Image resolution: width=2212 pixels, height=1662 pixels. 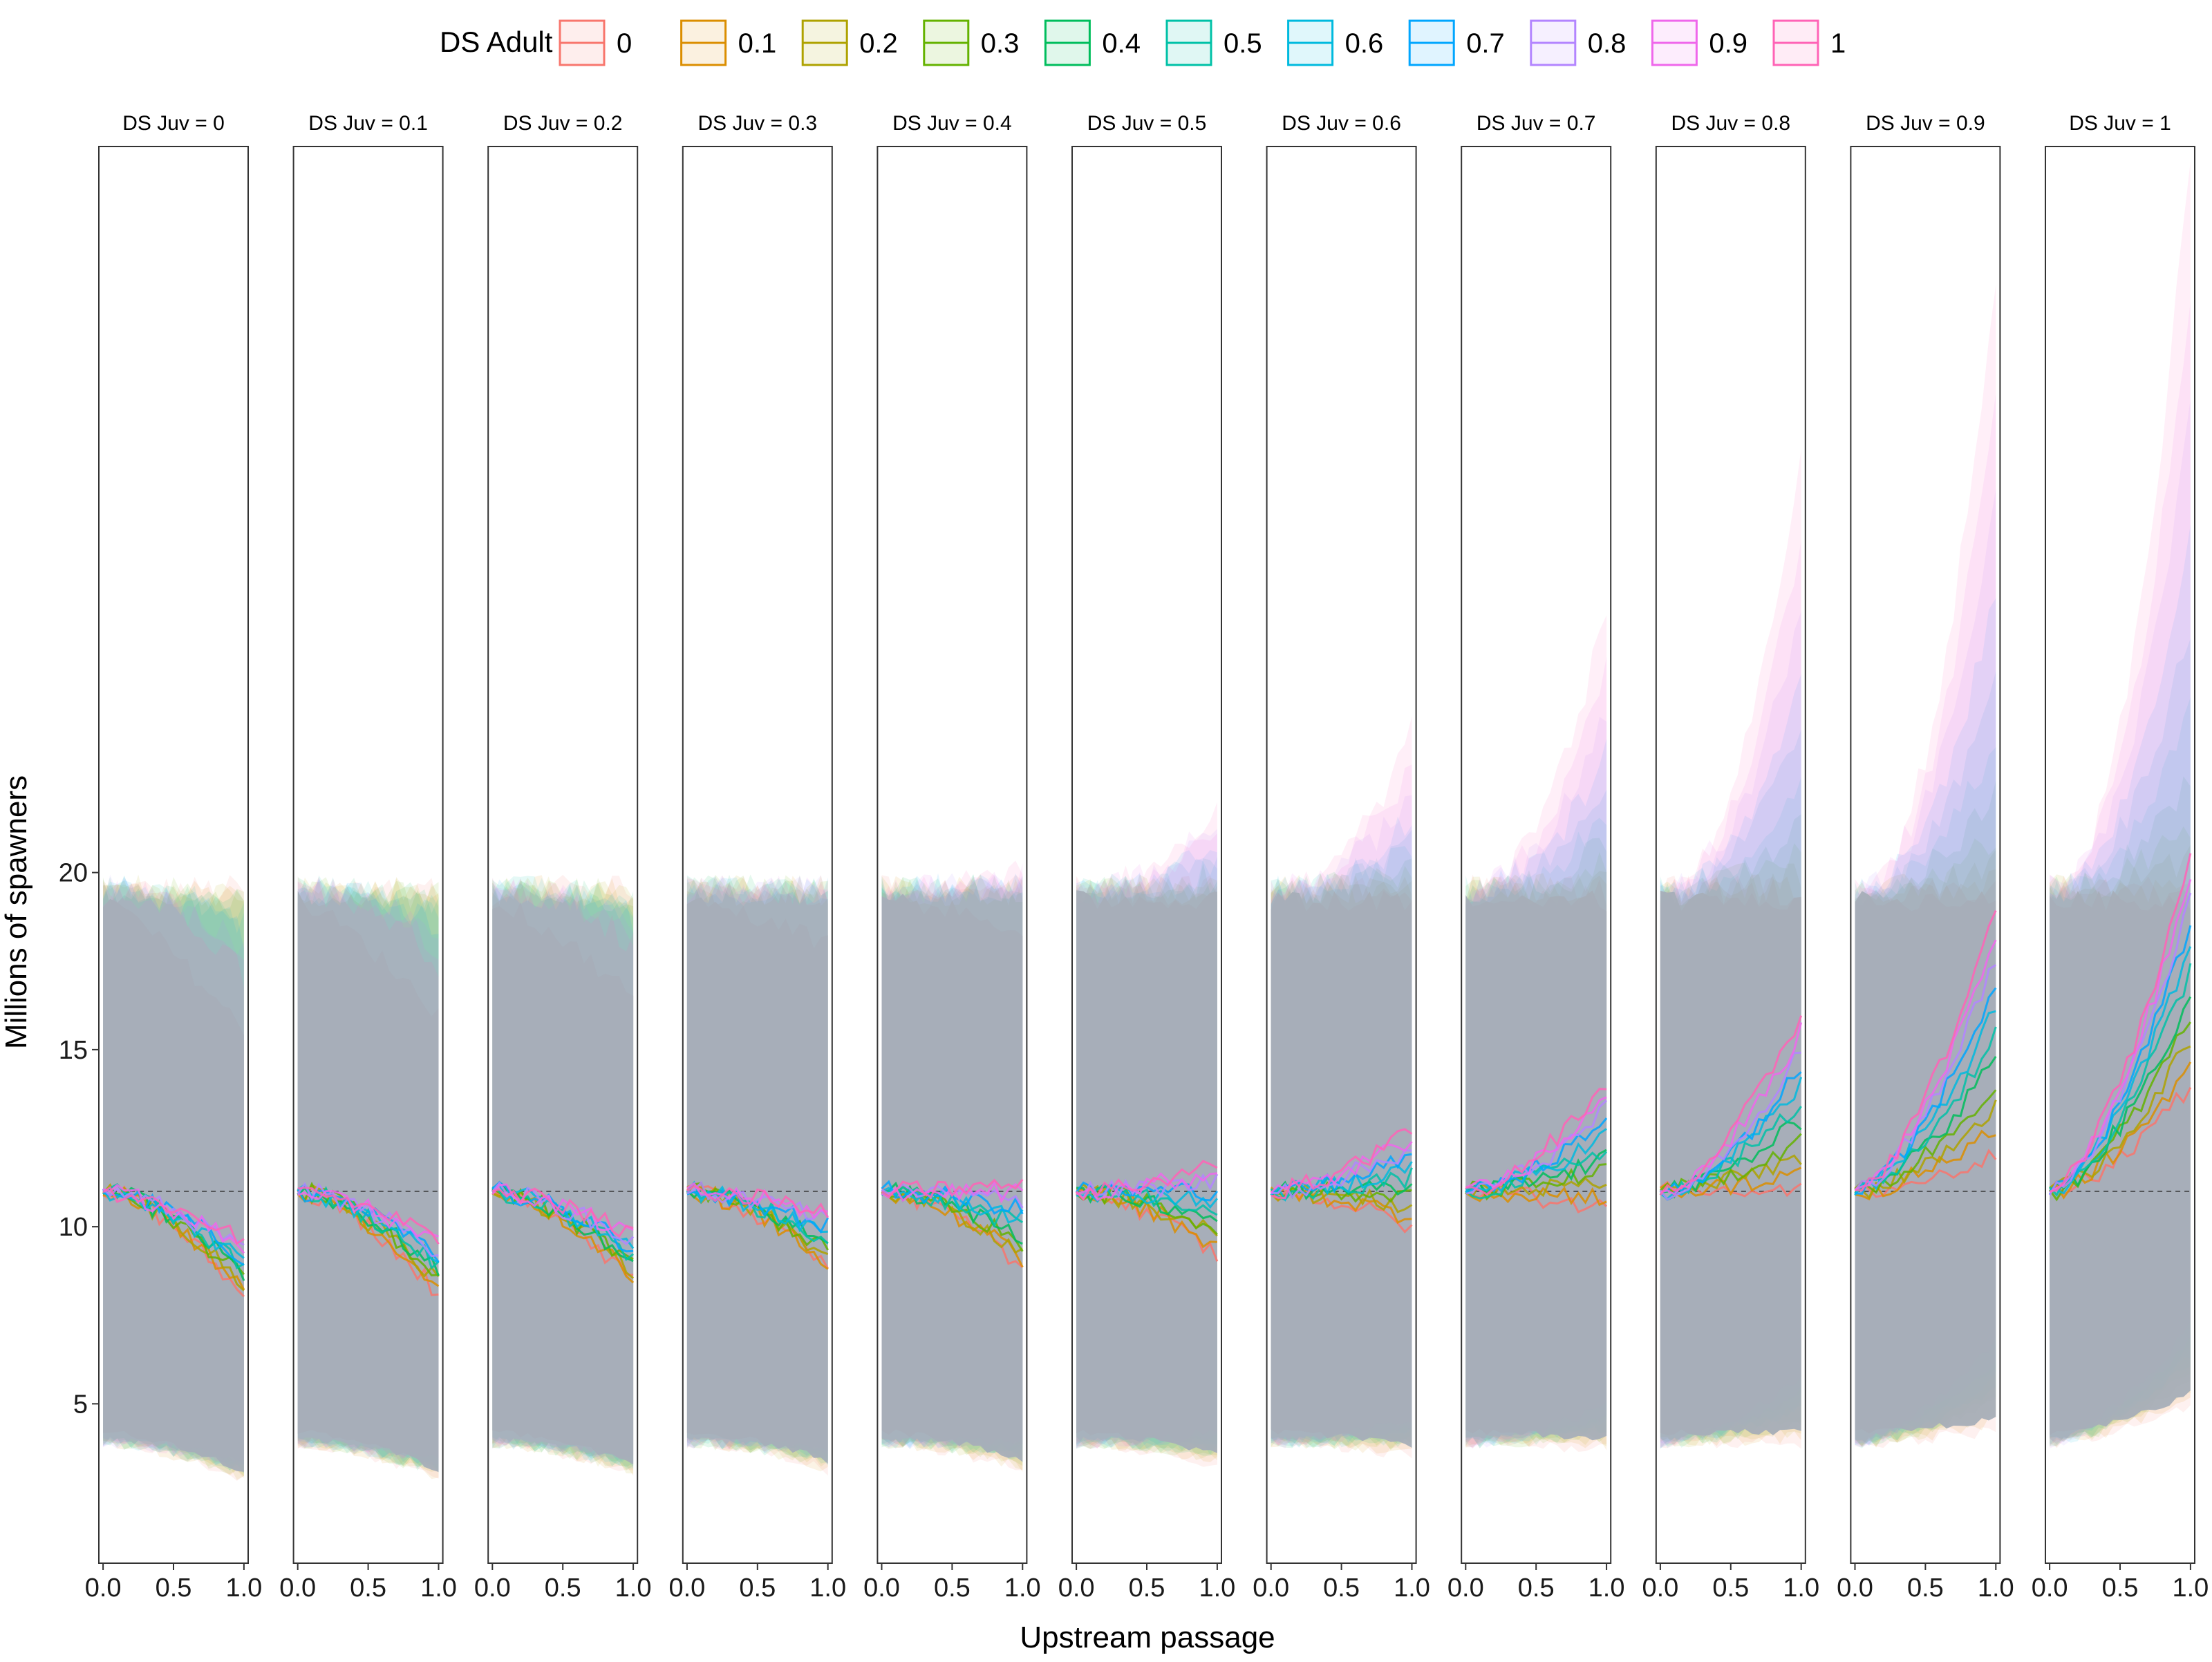 What do you see at coordinates (1364, 44) in the screenshot?
I see `legend-label-0.6: 0.6` at bounding box center [1364, 44].